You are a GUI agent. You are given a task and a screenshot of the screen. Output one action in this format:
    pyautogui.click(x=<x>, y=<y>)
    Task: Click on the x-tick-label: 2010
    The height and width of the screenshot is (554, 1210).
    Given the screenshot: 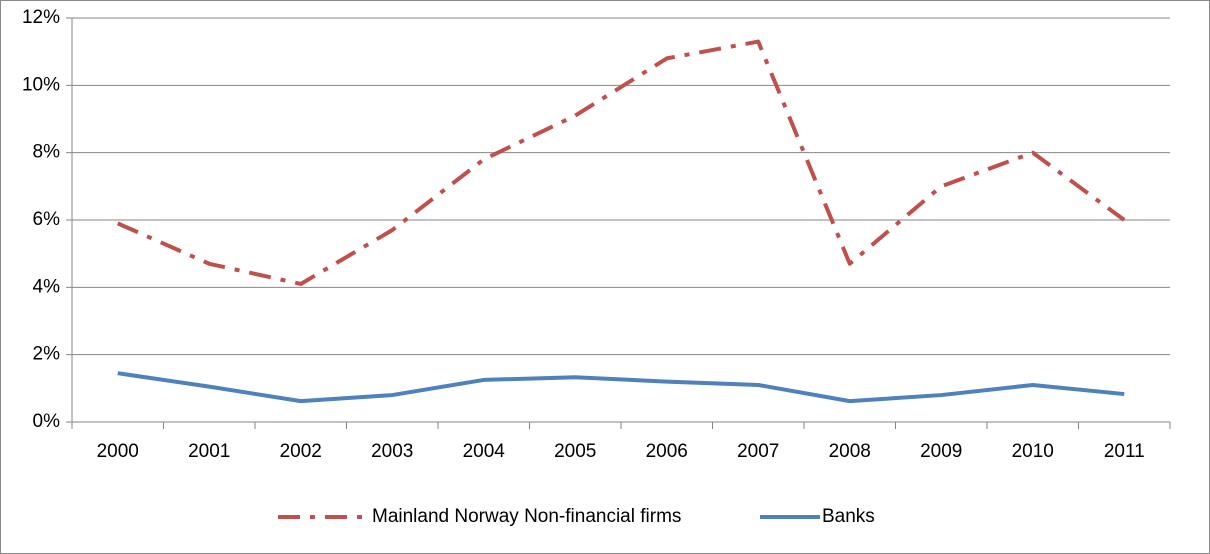 What is the action you would take?
    pyautogui.click(x=1033, y=451)
    